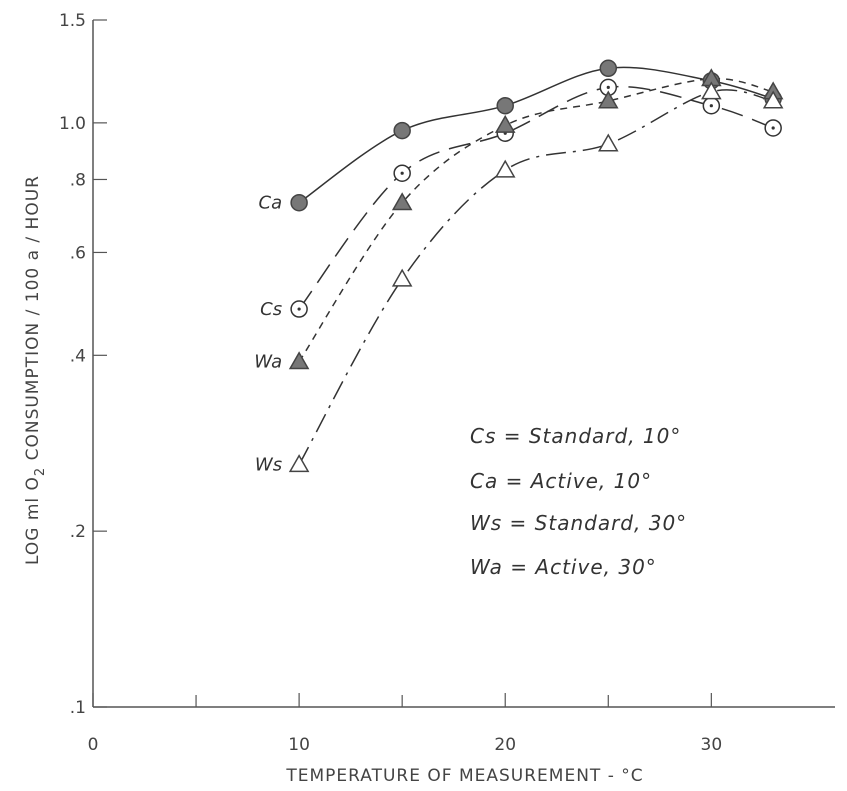 The height and width of the screenshot is (791, 847). Describe the element at coordinates (578, 523) in the screenshot. I see `legend-entry-ws: Ws = Standard, 30°` at that location.